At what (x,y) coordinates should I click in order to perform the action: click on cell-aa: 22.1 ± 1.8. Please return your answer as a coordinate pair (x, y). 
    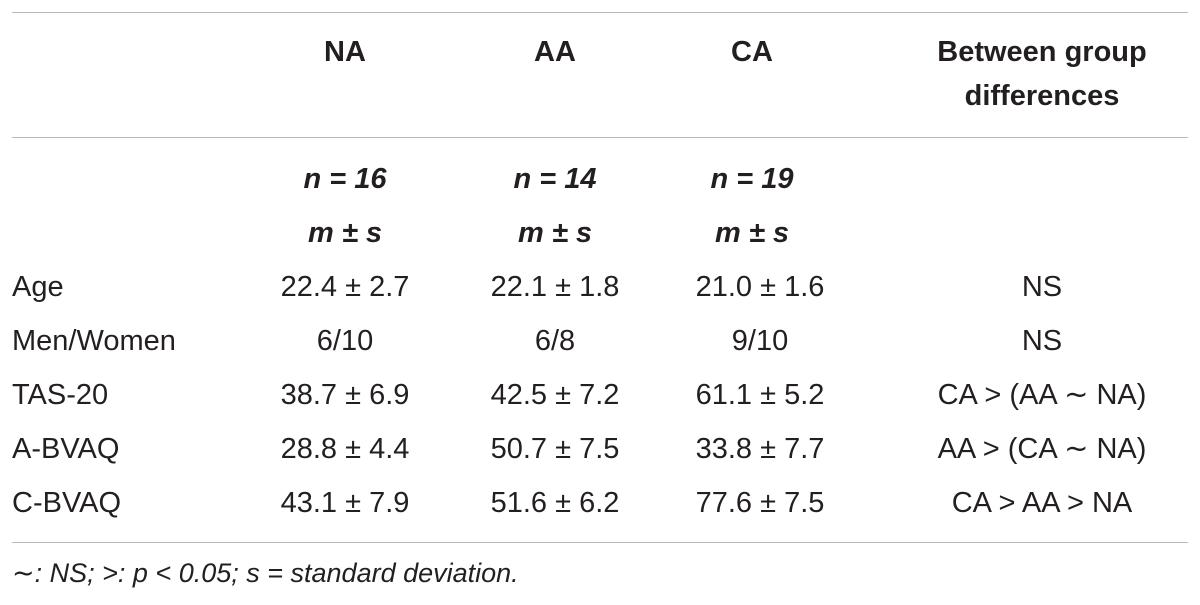
    Looking at the image, I should click on (555, 287).